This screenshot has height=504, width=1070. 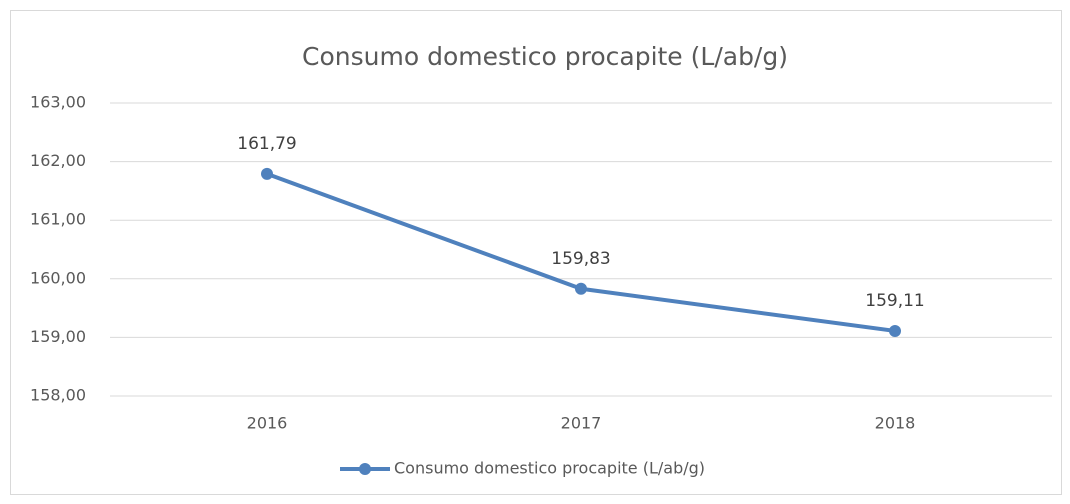 I want to click on y-tick-label: 161,00, so click(x=58, y=219).